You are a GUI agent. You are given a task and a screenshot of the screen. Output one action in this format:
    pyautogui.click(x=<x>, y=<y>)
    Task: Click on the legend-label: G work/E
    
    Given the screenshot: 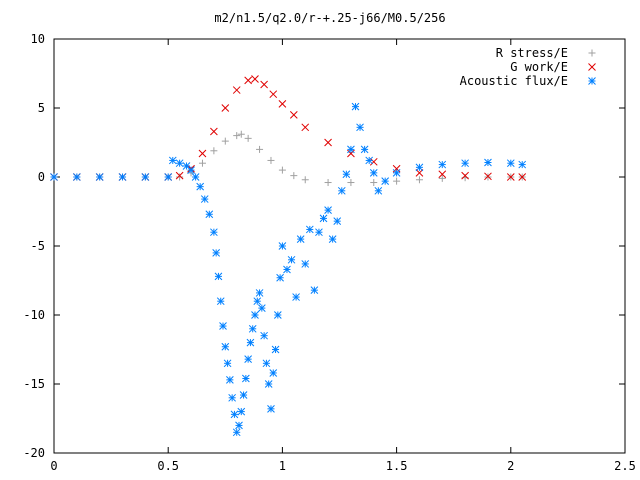 What is the action you would take?
    pyautogui.click(x=539, y=67)
    